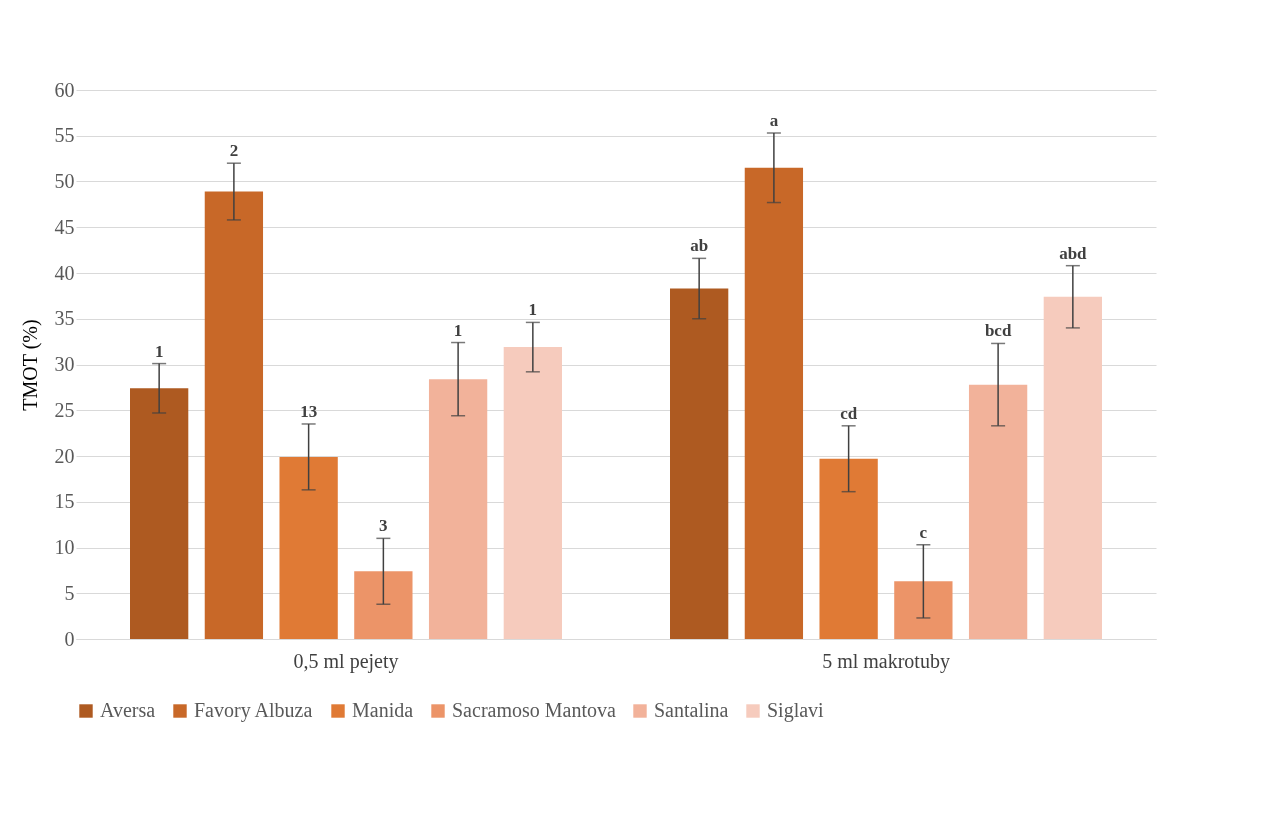  What do you see at coordinates (691, 710) in the screenshot?
I see `legend-label: Santalina` at bounding box center [691, 710].